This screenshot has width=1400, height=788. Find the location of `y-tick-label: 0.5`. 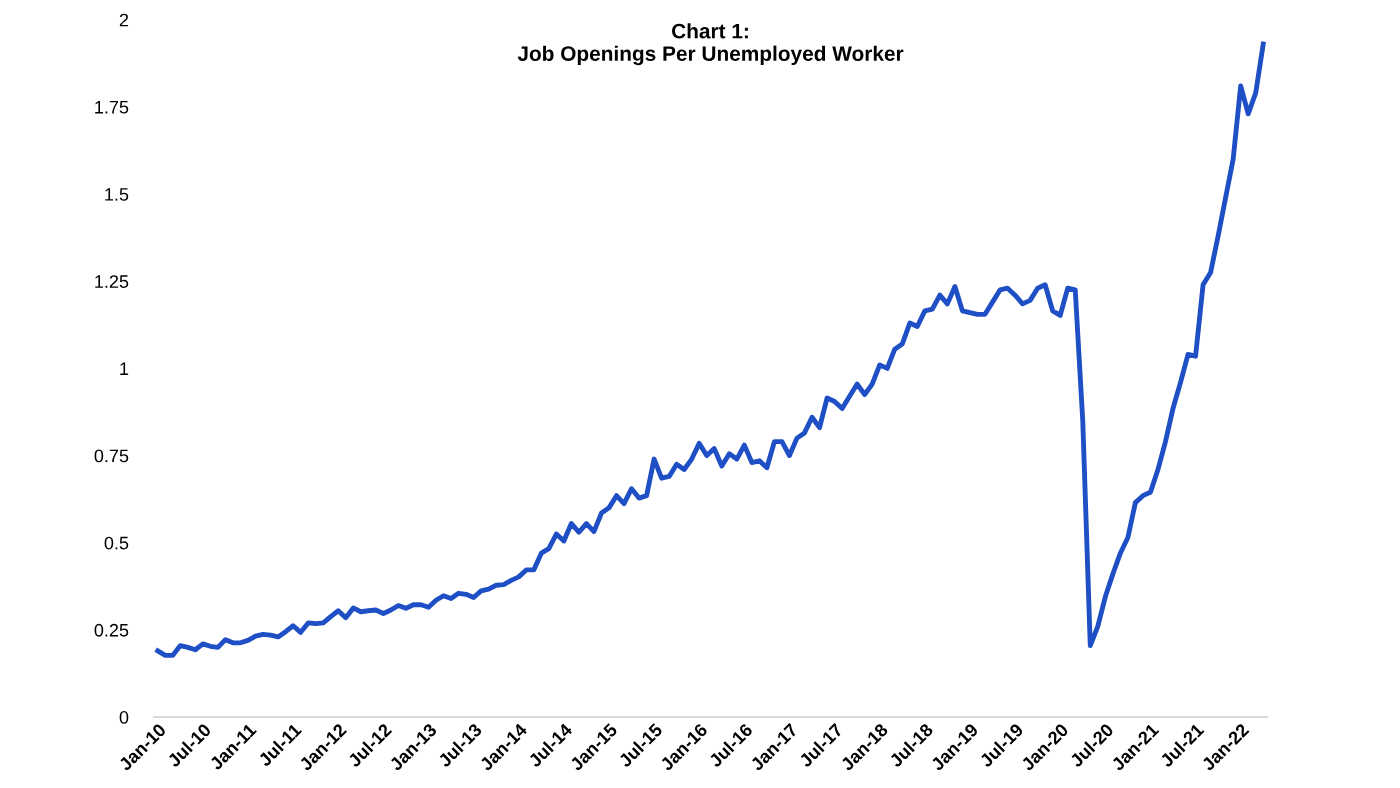

y-tick-label: 0.5 is located at coordinates (116, 543).